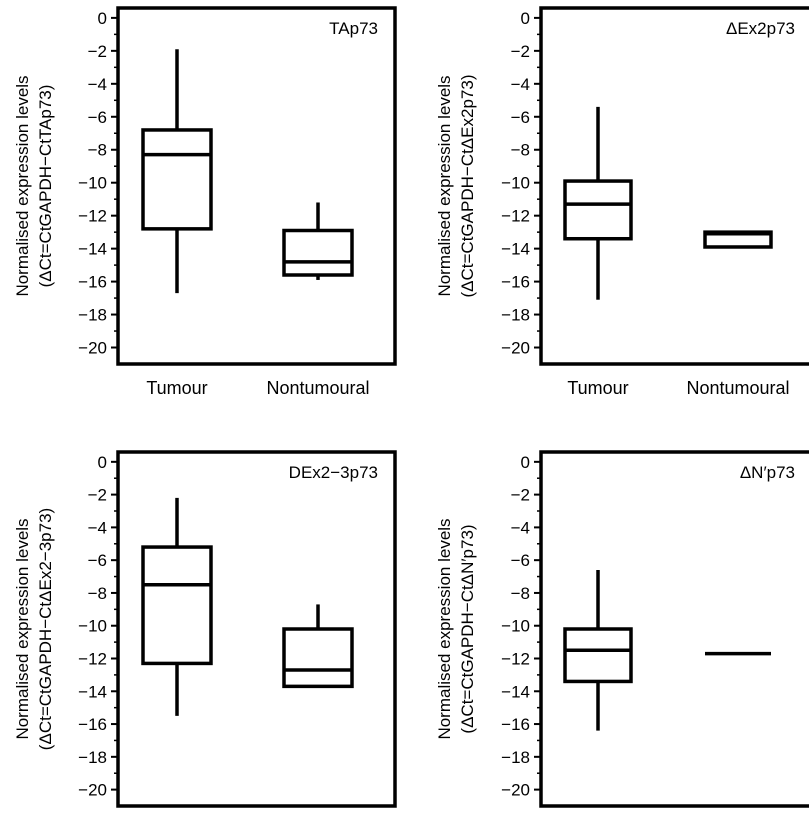 Image resolution: width=809 pixels, height=819 pixels. What do you see at coordinates (45, 186) in the screenshot?
I see `y-axis-label-formula: (ΔCt=CtGAPDH−CtTAp73)` at bounding box center [45, 186].